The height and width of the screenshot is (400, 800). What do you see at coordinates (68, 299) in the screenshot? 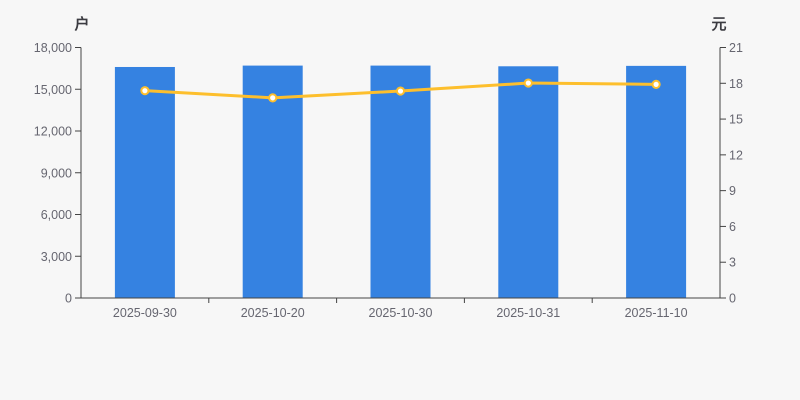
I see `left-axis-tick-label: 0` at bounding box center [68, 299].